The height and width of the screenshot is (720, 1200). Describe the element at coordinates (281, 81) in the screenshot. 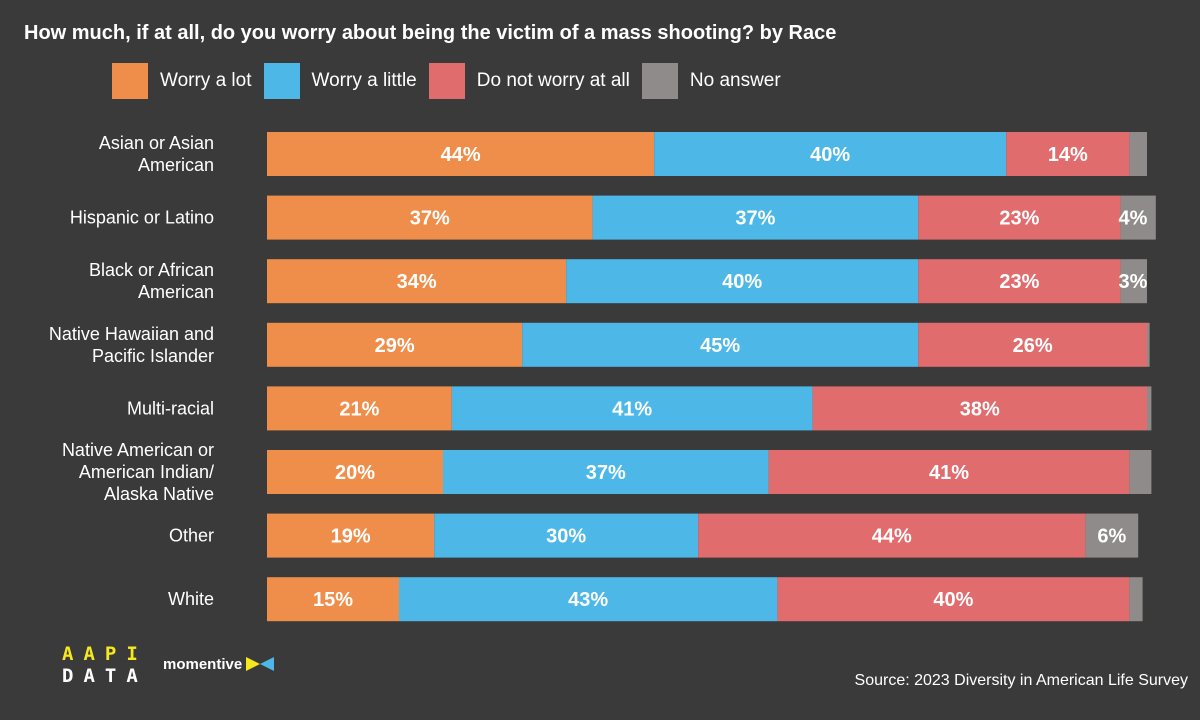

I see `legend-swatch-worry-a-little` at that location.